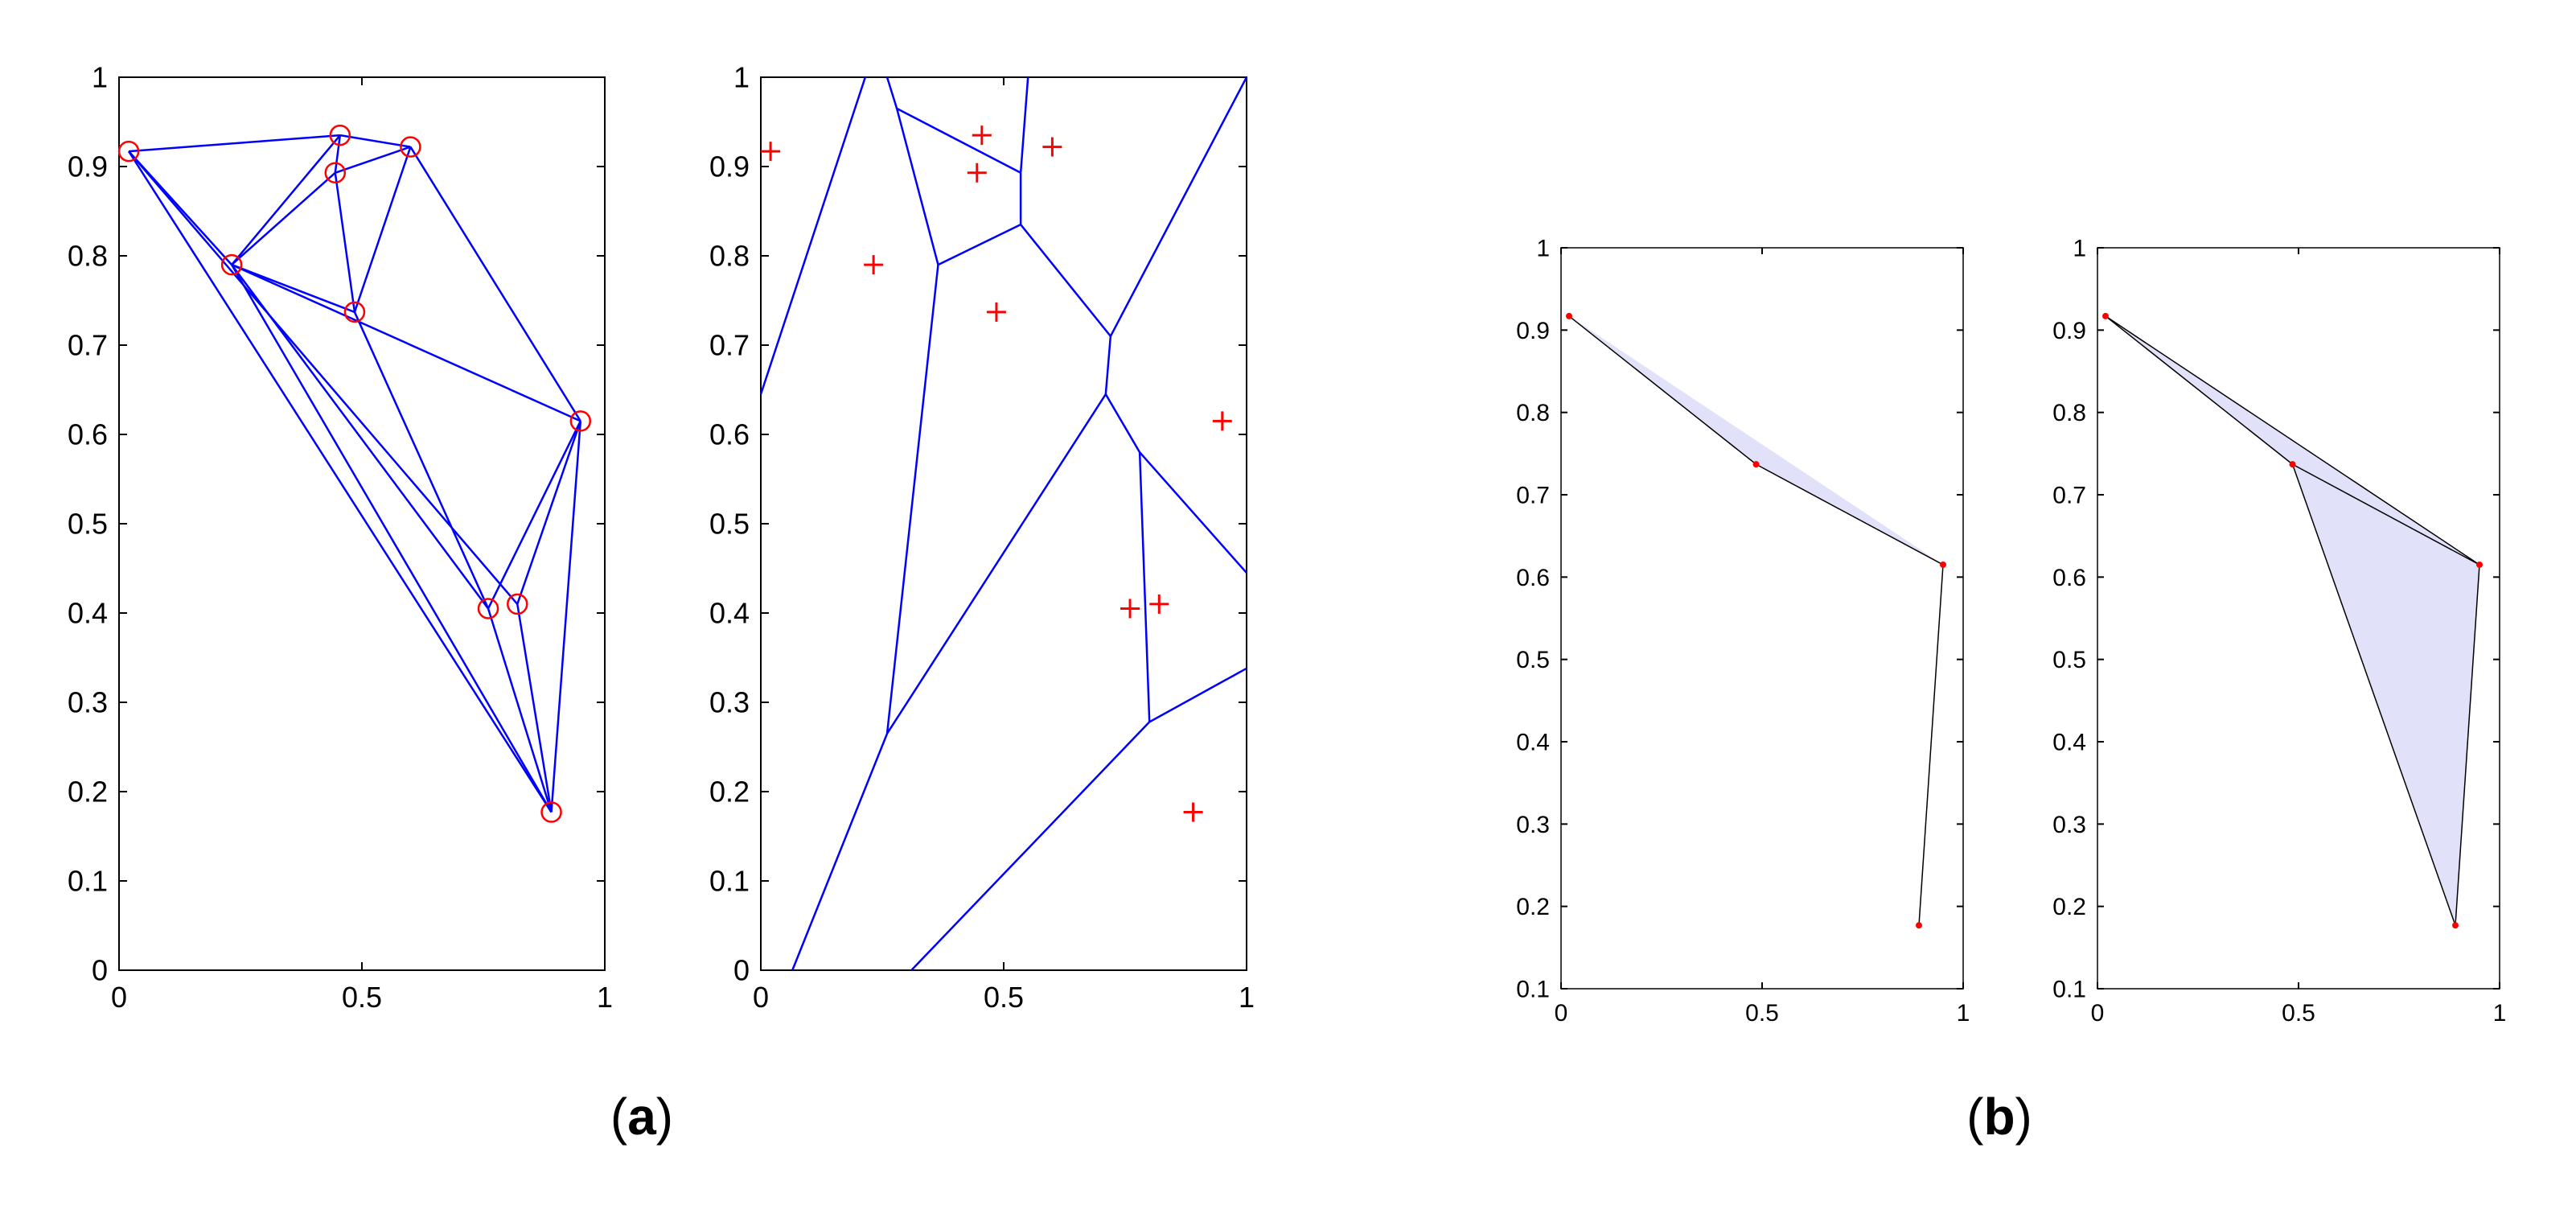 This screenshot has width=2576, height=1218. Describe the element at coordinates (100, 970) in the screenshot. I see `y-tick-label: 0` at that location.